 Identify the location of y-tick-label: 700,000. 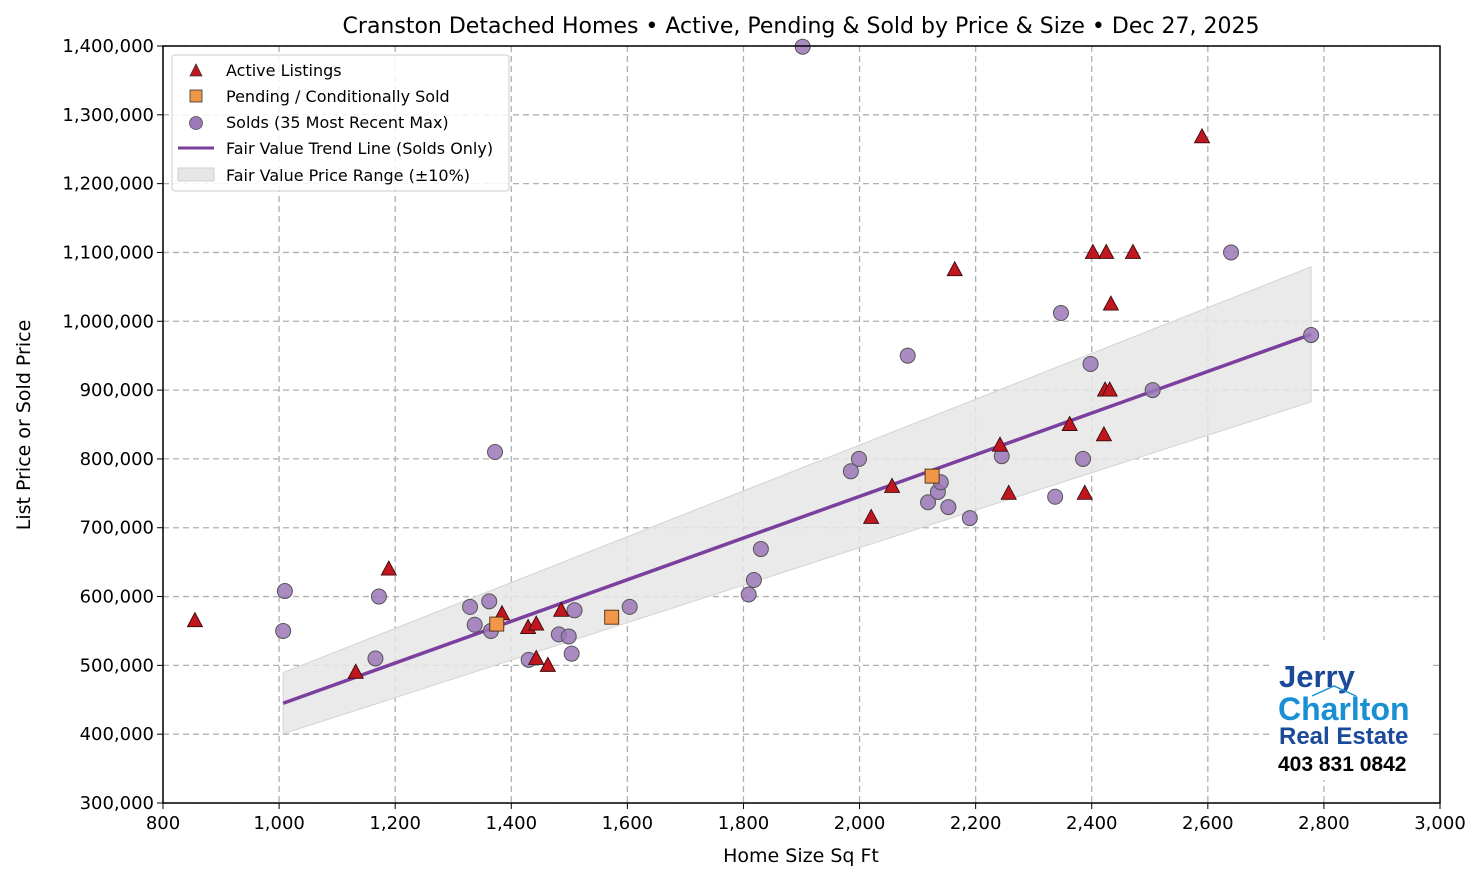
(117, 528).